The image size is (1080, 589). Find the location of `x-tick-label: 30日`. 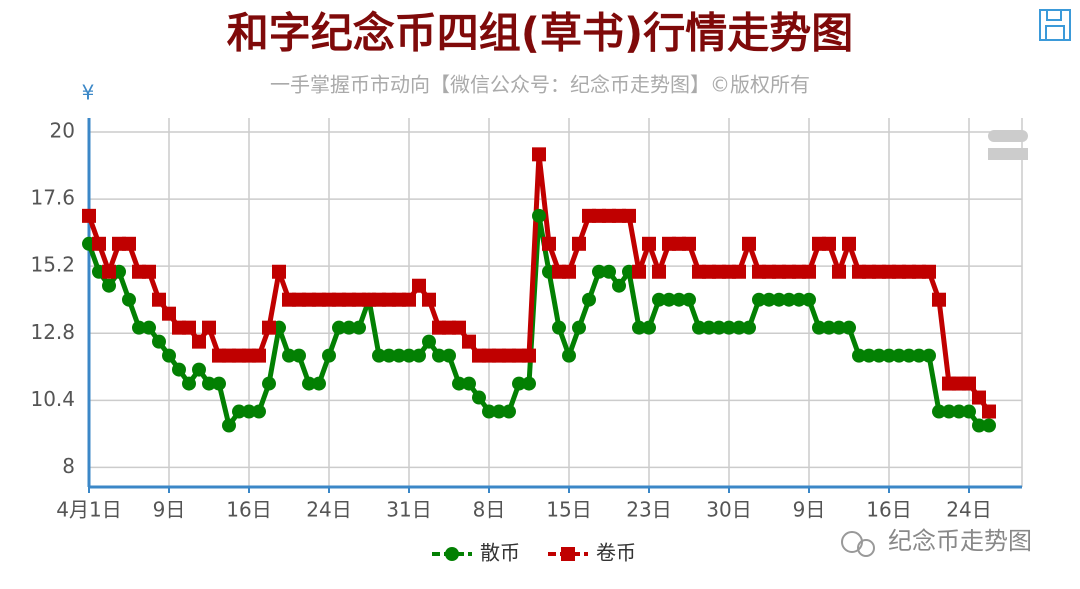

x-tick-label: 30日 is located at coordinates (728, 510).